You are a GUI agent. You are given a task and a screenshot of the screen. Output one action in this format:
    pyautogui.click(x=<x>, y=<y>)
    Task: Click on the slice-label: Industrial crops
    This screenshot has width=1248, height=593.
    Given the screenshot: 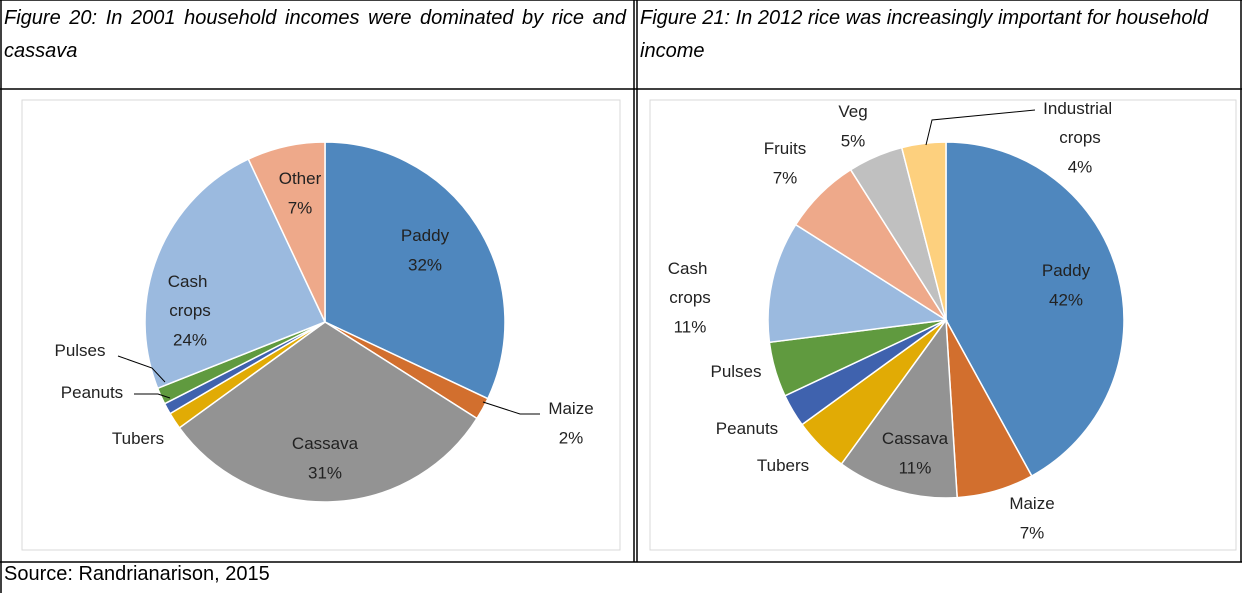 What is the action you would take?
    pyautogui.click(x=1080, y=123)
    